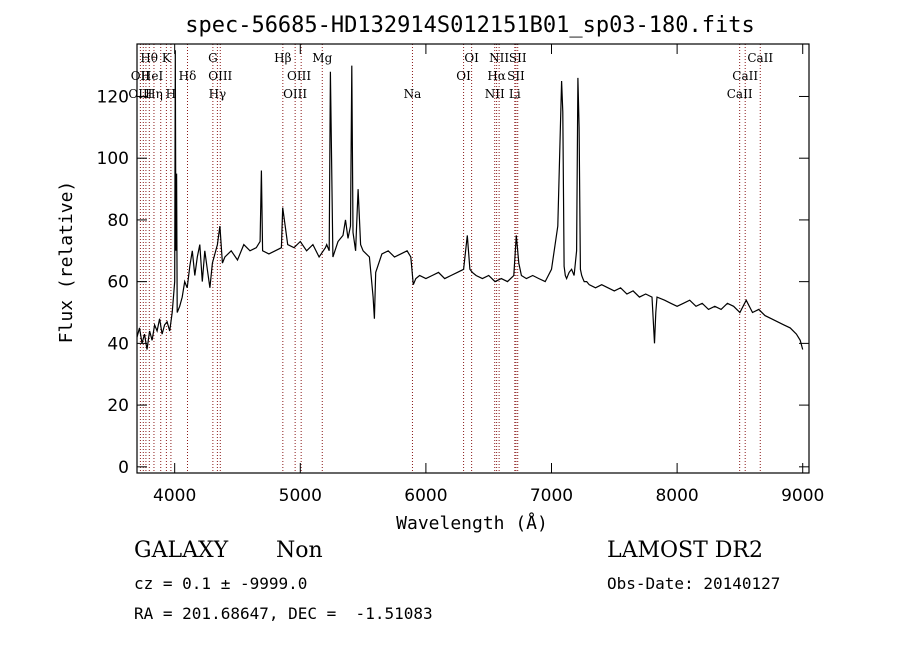 The image size is (900, 649). I want to click on x-tick-label: 8000, so click(676, 496).